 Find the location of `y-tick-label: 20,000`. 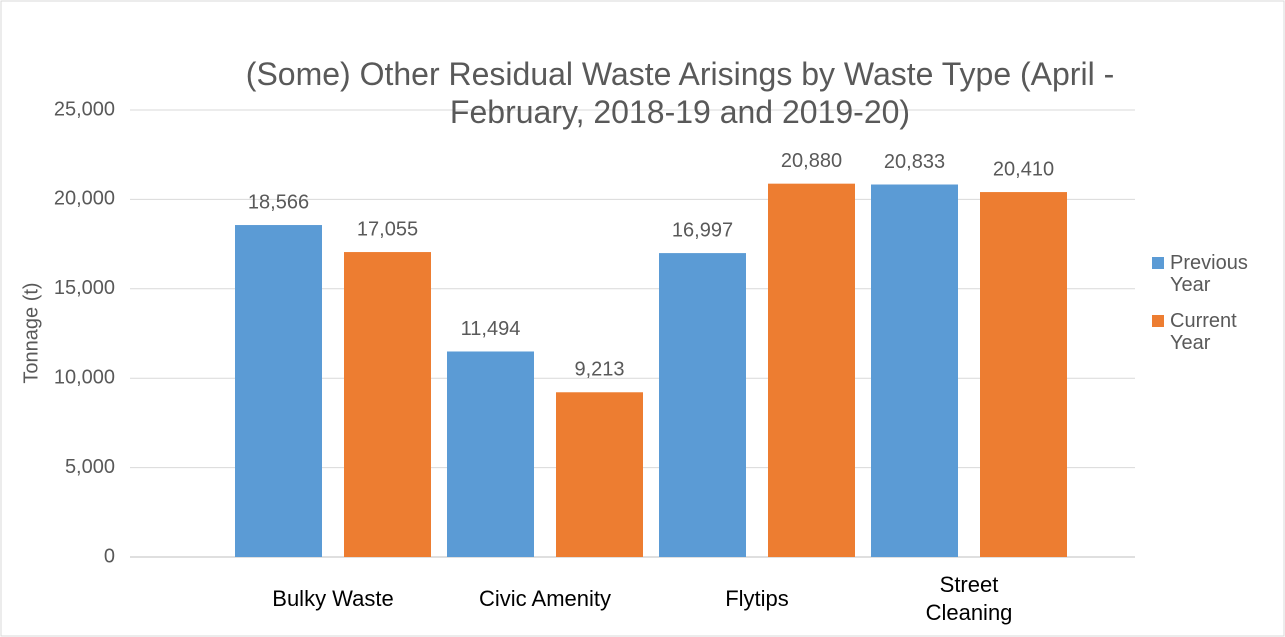

y-tick-label: 20,000 is located at coordinates (84, 199).